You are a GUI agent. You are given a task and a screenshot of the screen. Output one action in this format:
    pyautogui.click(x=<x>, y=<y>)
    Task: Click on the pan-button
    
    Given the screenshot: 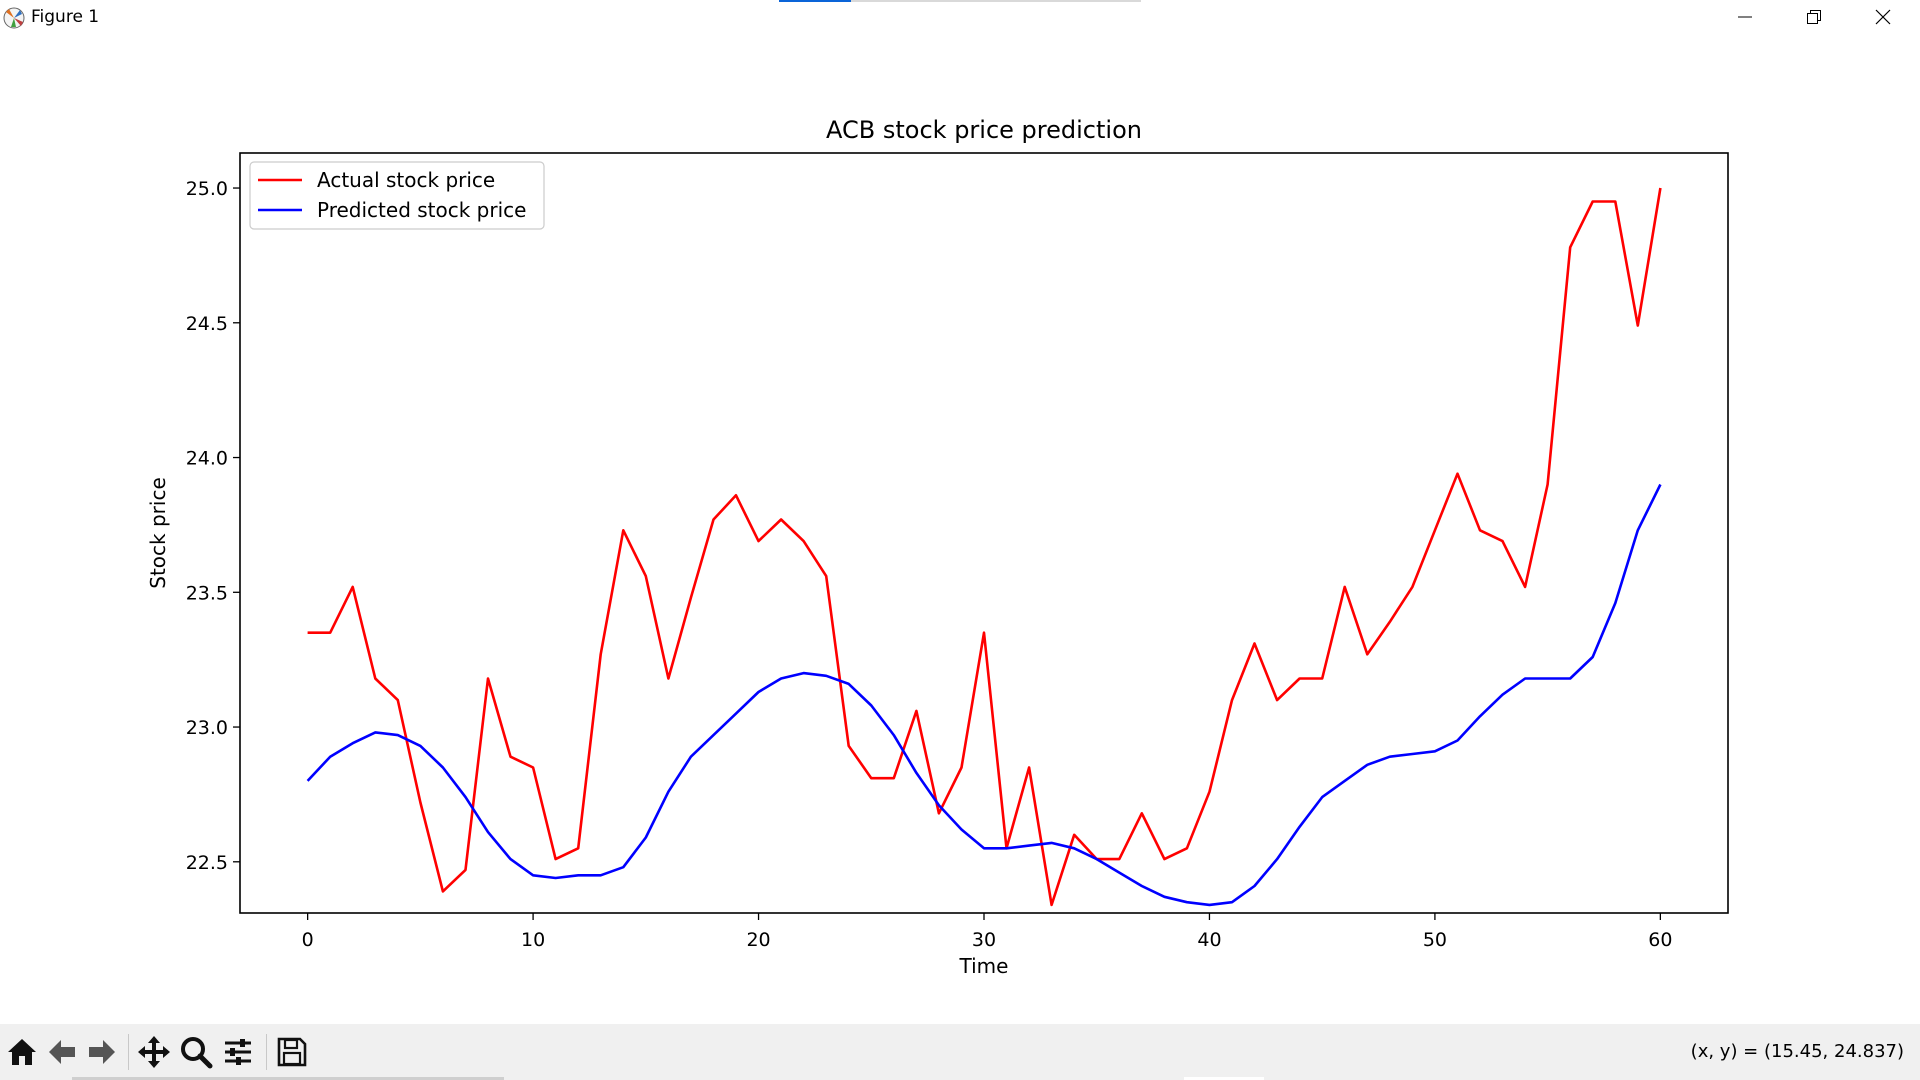 What is the action you would take?
    pyautogui.click(x=154, y=1052)
    